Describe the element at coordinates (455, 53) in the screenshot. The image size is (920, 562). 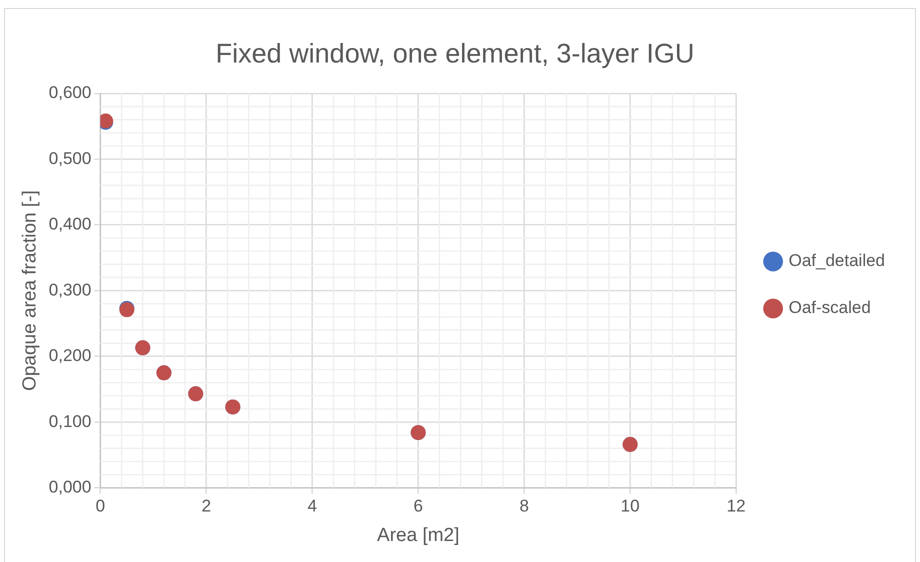
I see `chart-title: Fixed window, one element, 3-layer IGU` at that location.